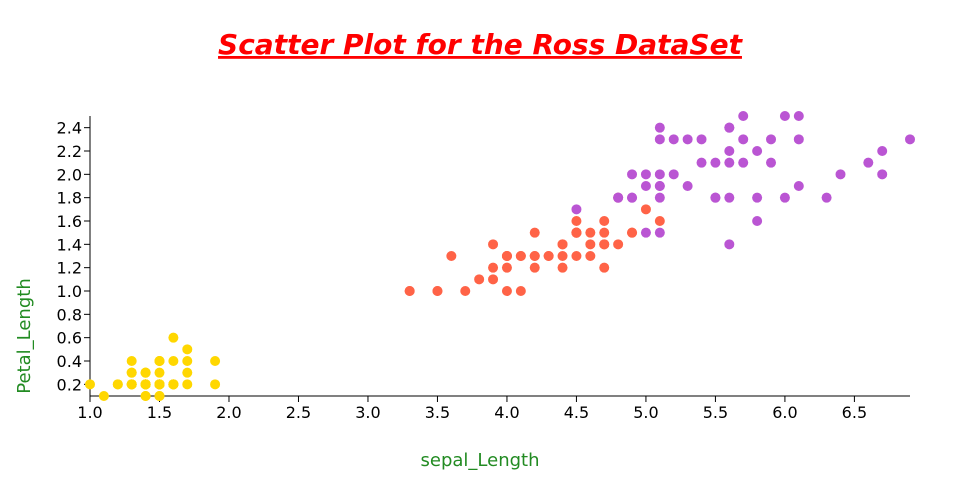  I want to click on chart-title: Scatter Plot for the Ross DataSet, so click(481, 44).